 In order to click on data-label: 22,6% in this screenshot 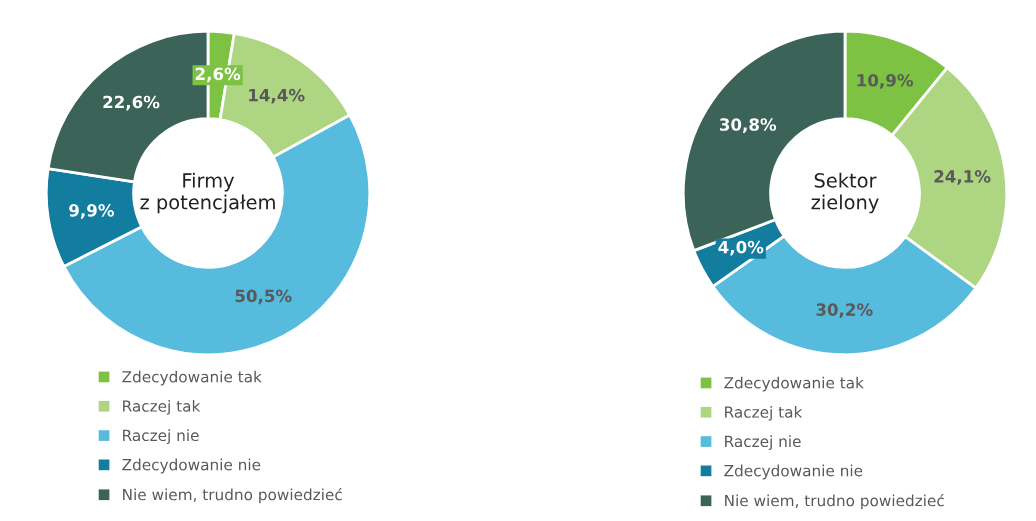, I will do `click(131, 103)`.